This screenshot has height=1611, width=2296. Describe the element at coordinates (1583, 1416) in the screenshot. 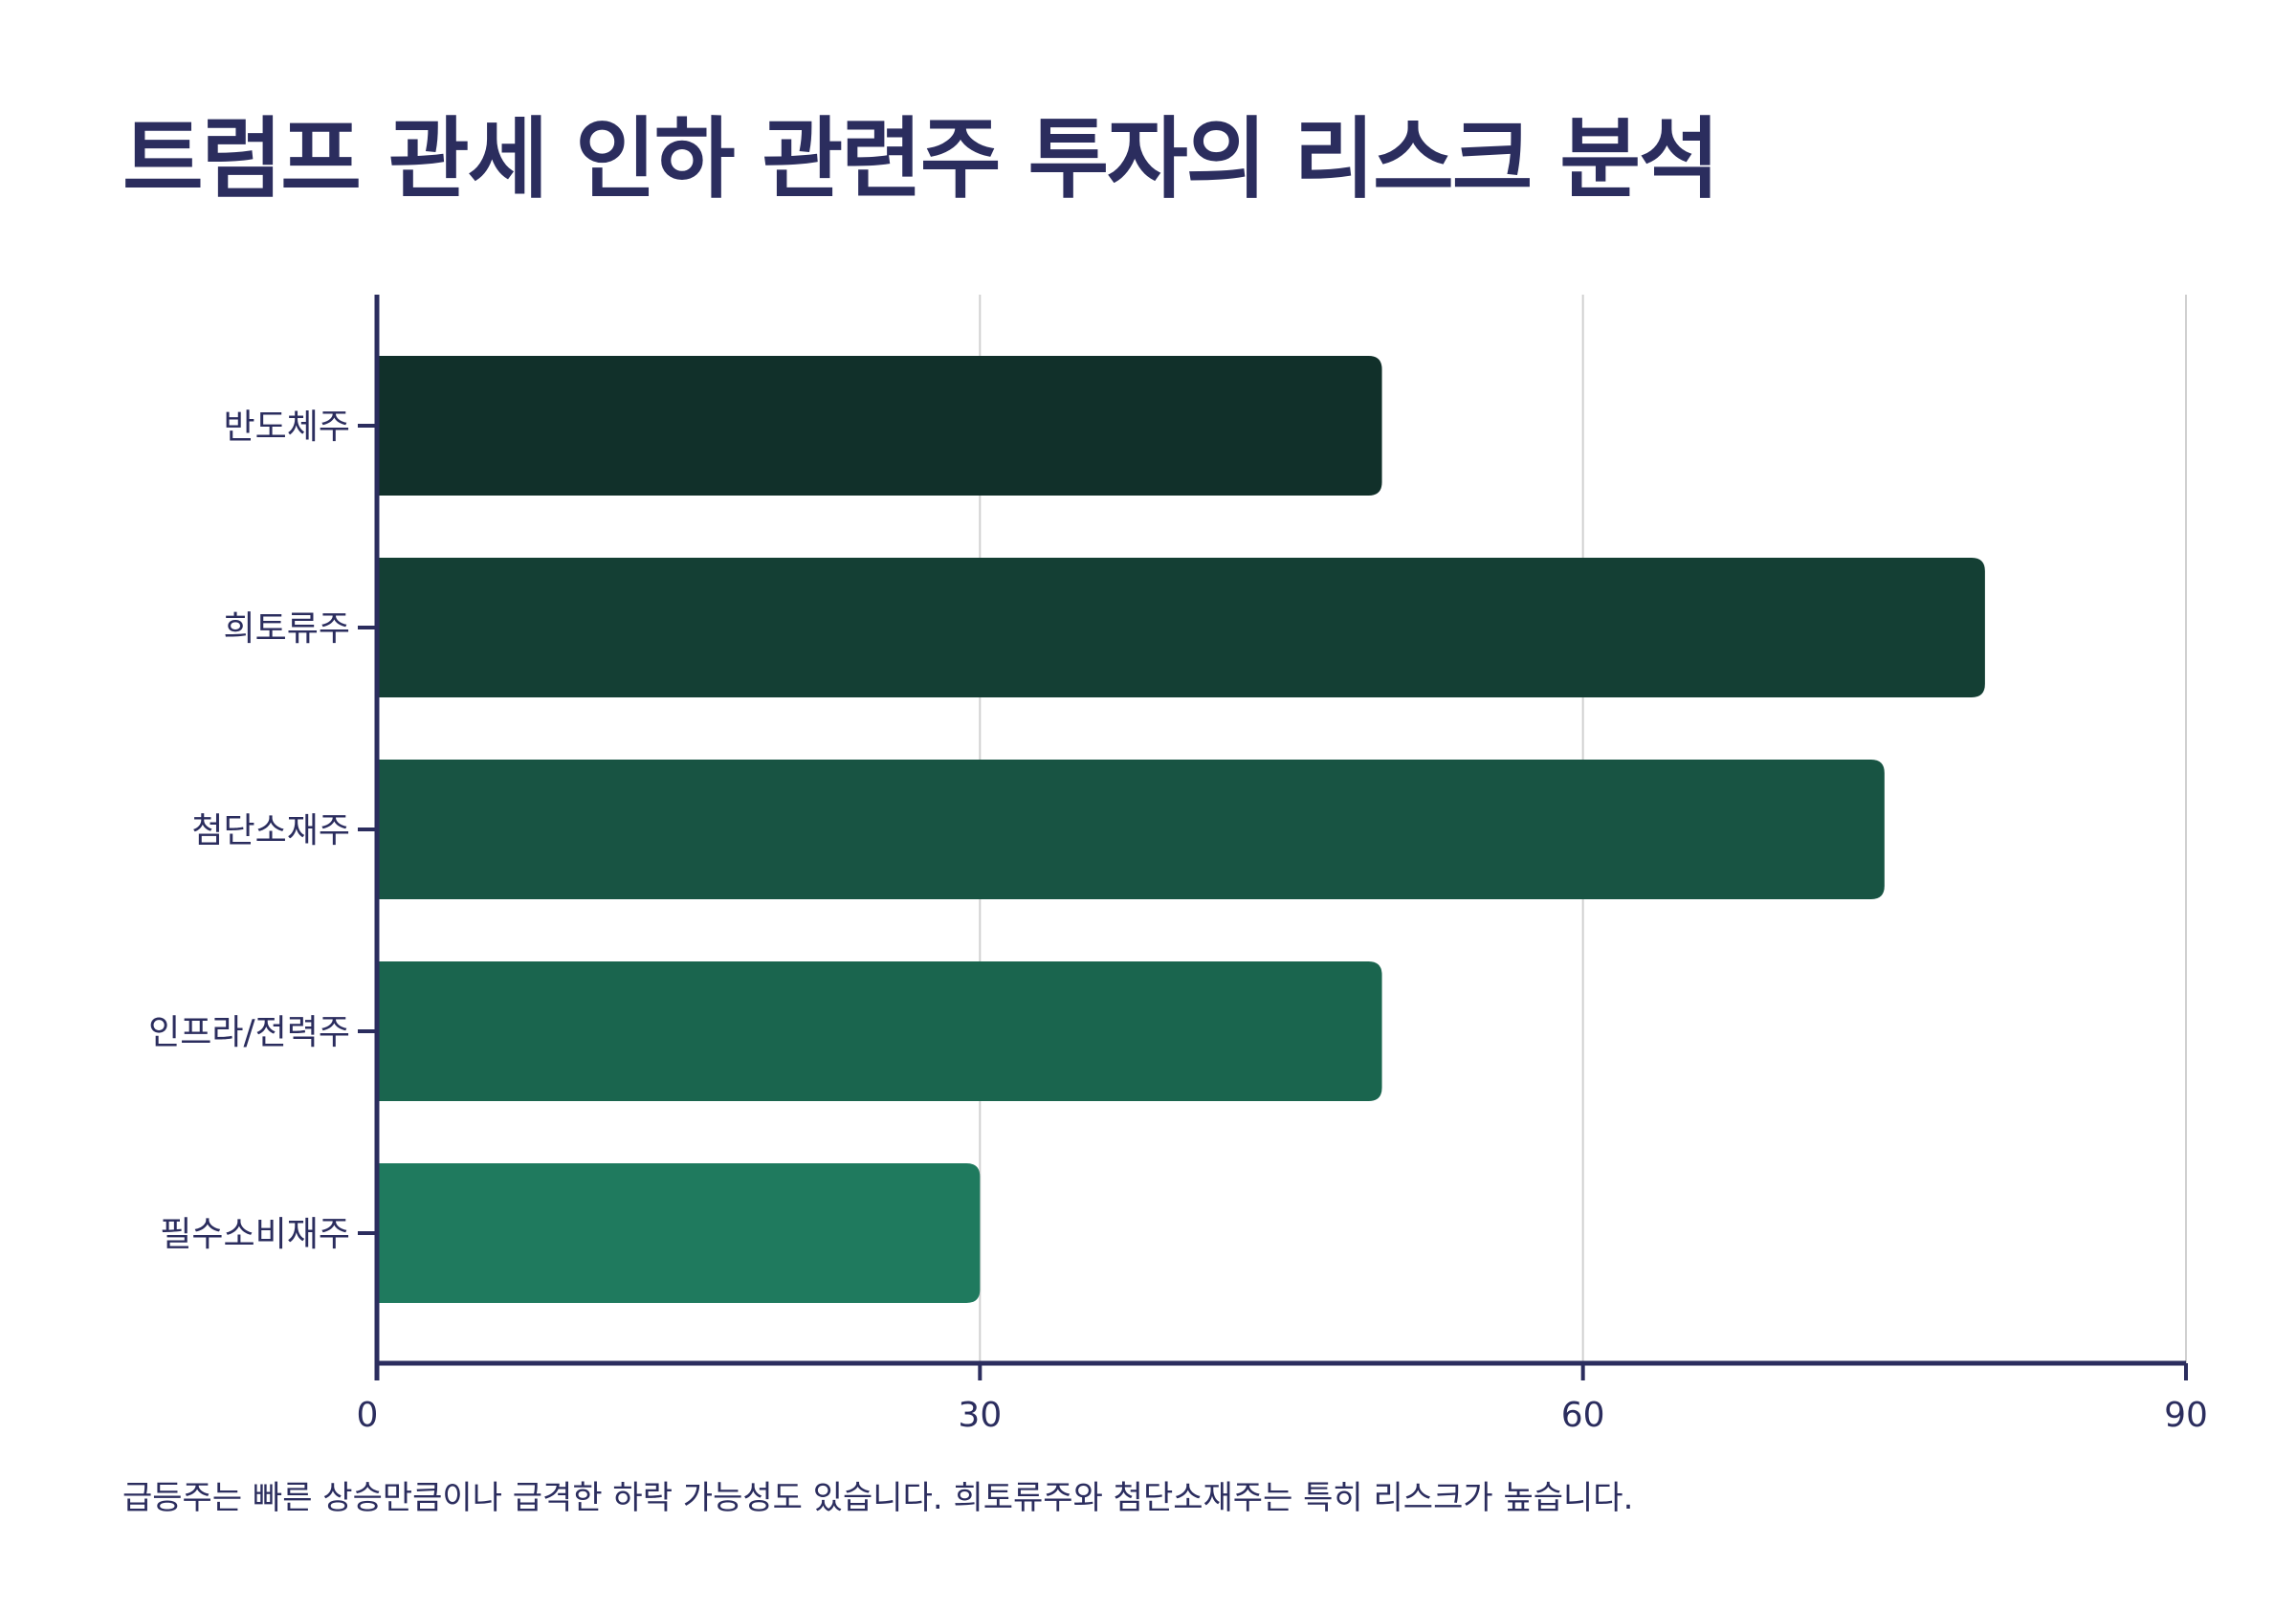

I see `x-tick-label-60: 60` at that location.